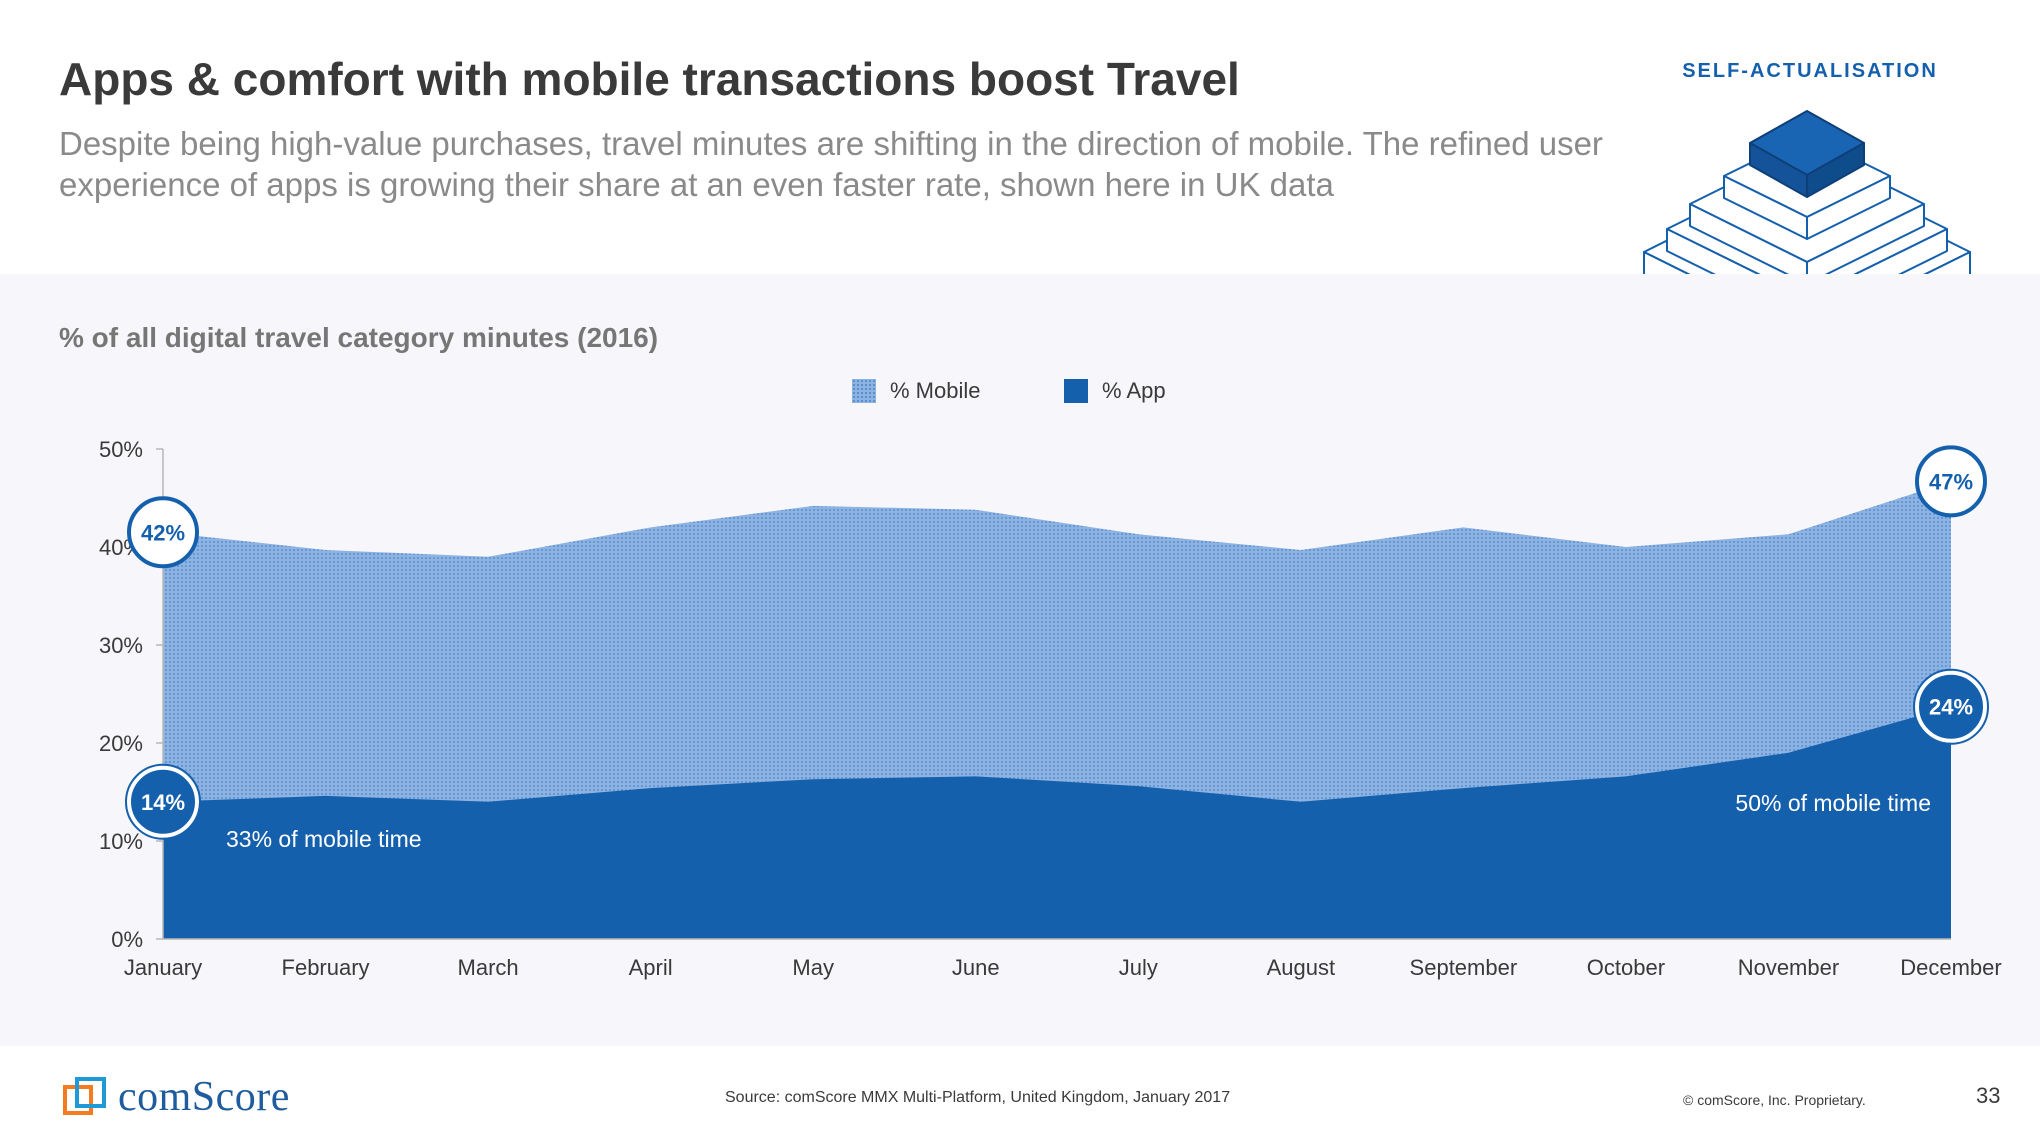 The width and height of the screenshot is (2040, 1148). What do you see at coordinates (1134, 390) in the screenshot?
I see `legend-label-app: % App` at bounding box center [1134, 390].